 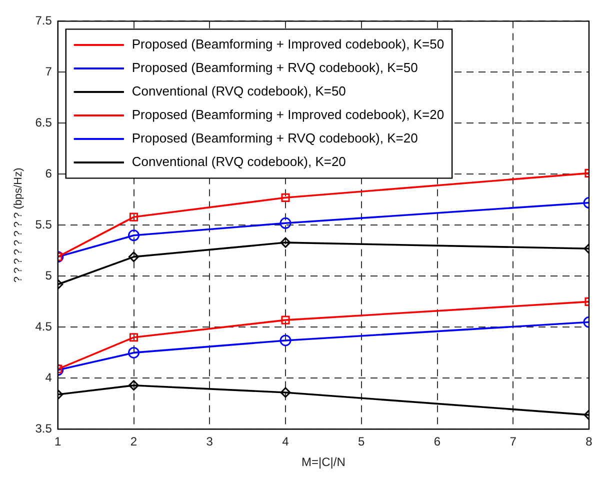 What do you see at coordinates (437, 441) in the screenshot?
I see `x-tick-label: 6` at bounding box center [437, 441].